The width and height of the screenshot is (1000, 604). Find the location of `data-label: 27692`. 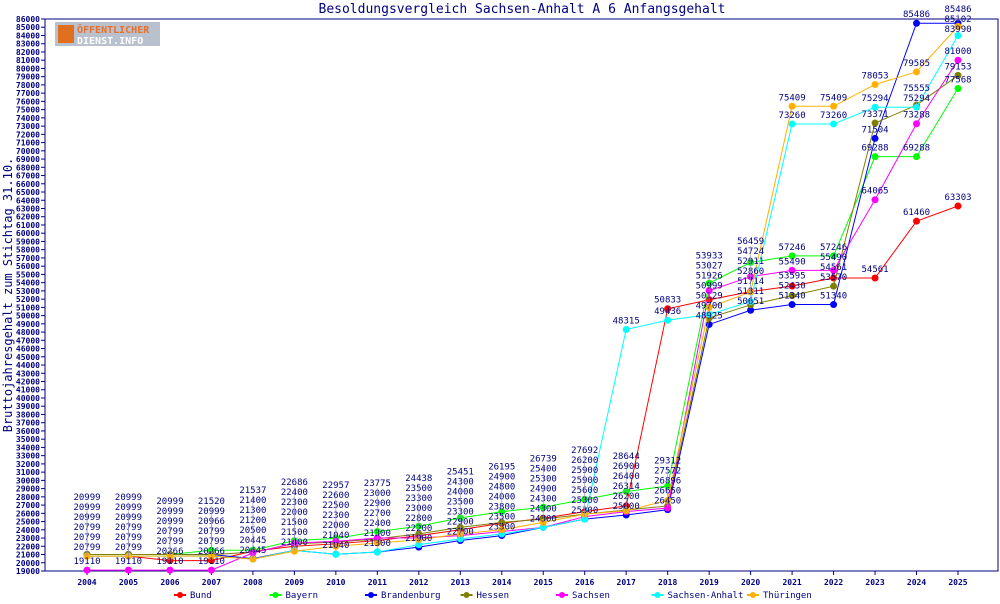

data-label: 27692 is located at coordinates (584, 451).